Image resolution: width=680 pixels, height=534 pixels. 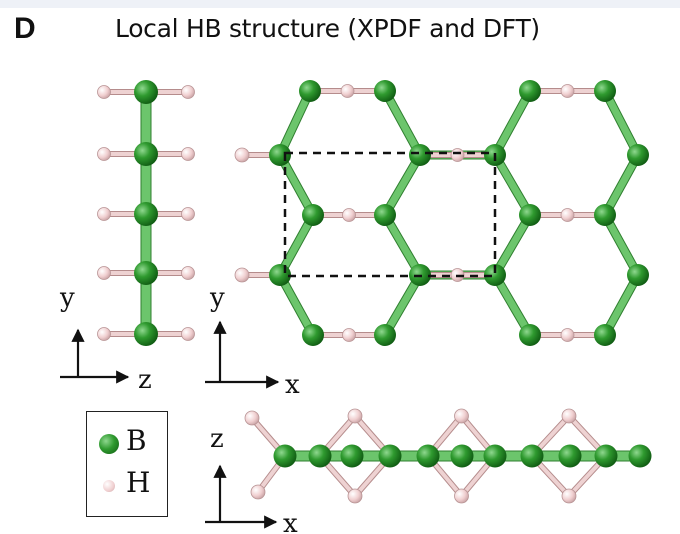 What do you see at coordinates (67, 298) in the screenshot?
I see `side-view-y-label: y` at bounding box center [67, 298].